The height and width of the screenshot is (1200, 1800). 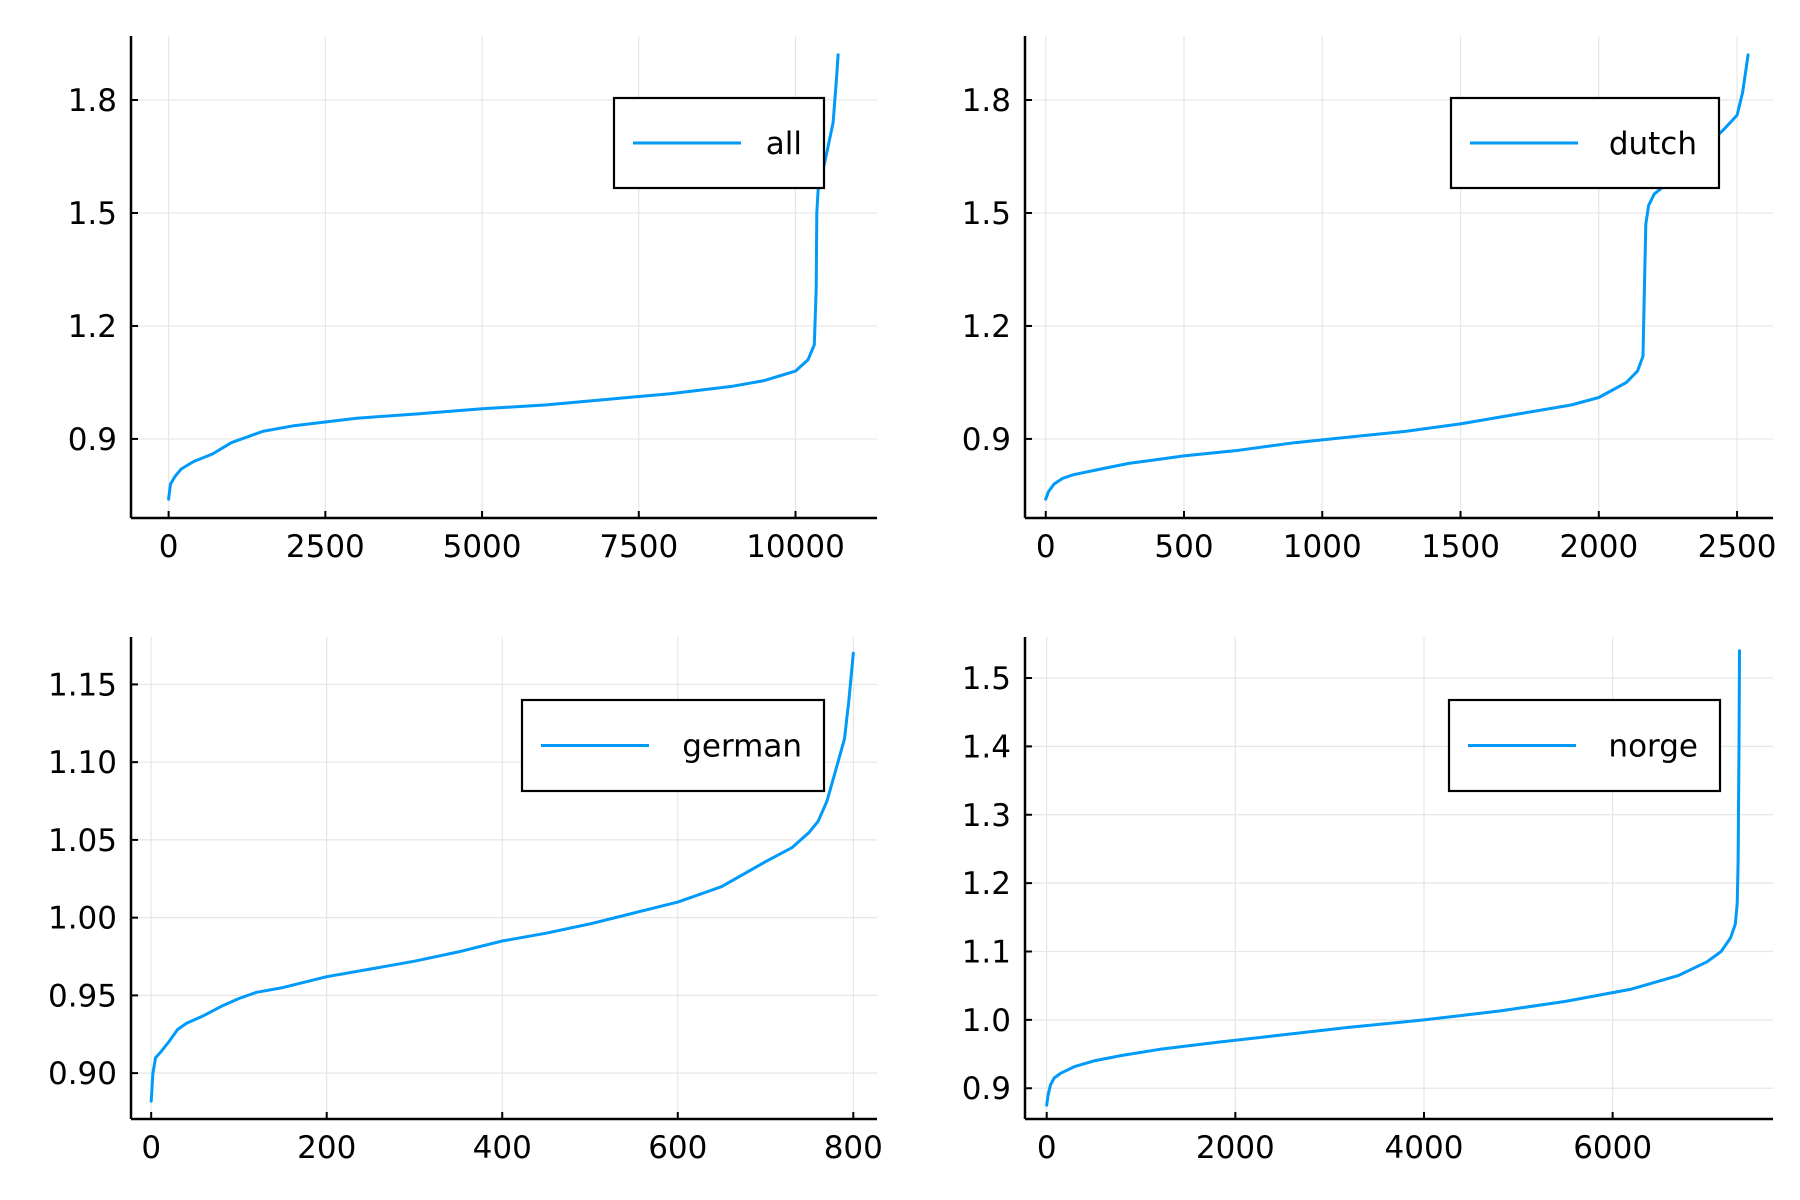 I want to click on x-tick-label: 1000, so click(x=1322, y=547).